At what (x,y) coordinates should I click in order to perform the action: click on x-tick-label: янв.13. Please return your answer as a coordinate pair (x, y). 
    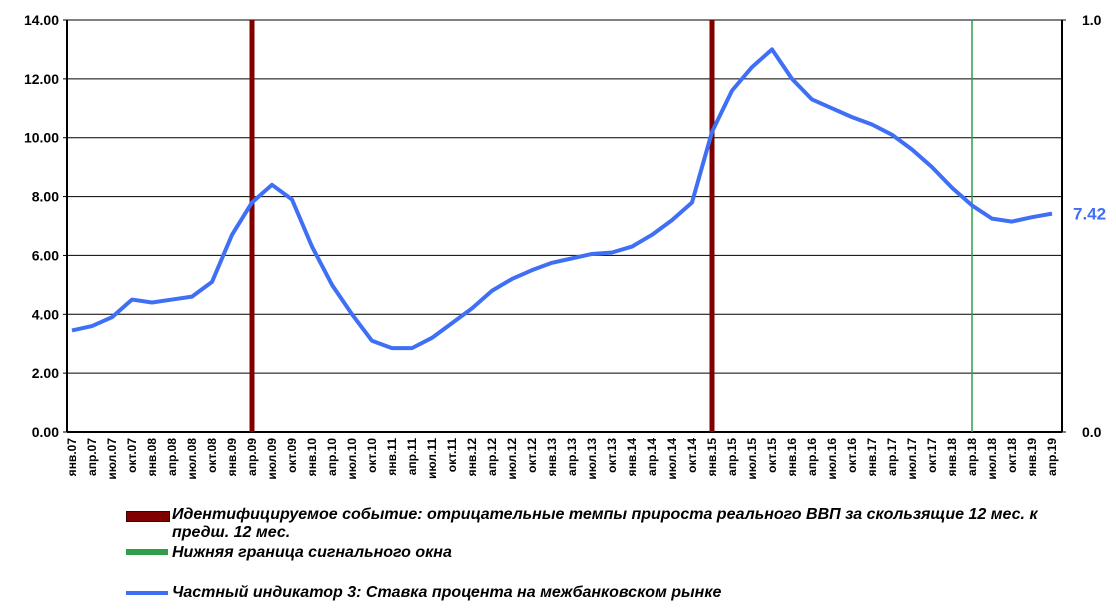
    Looking at the image, I should click on (552, 457).